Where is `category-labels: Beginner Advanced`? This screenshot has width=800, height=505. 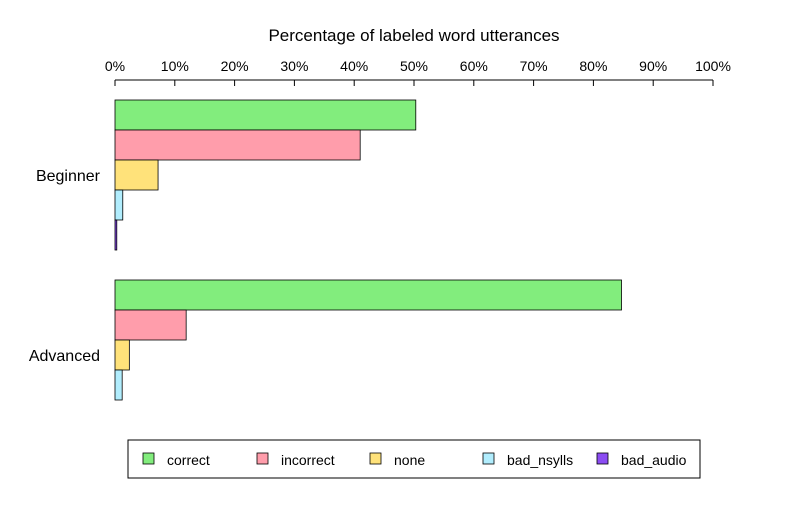 category-labels: Beginner Advanced is located at coordinates (65, 266).